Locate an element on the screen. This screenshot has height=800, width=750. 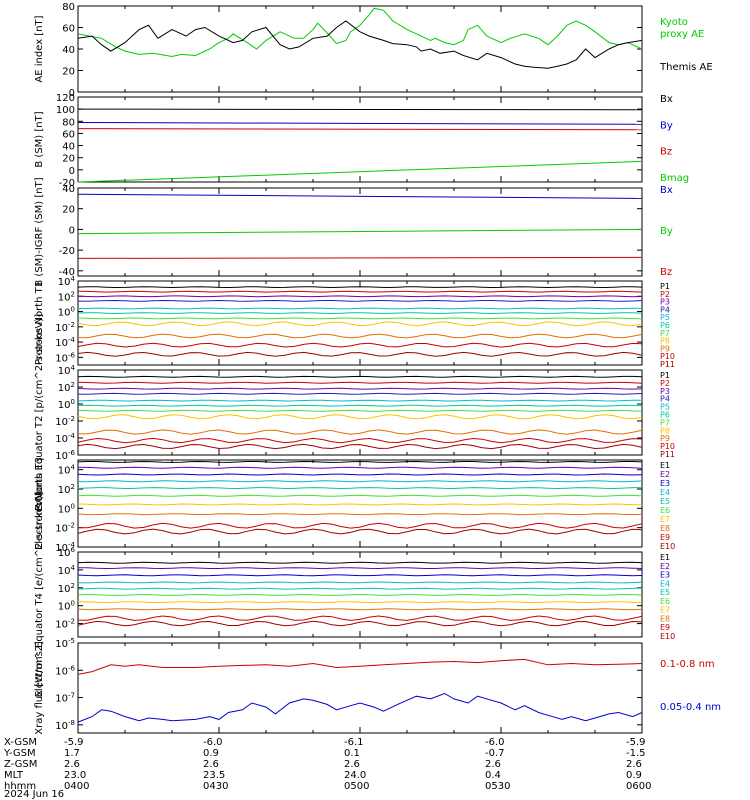
orbit-value: 1.7 is located at coordinates (72, 753).